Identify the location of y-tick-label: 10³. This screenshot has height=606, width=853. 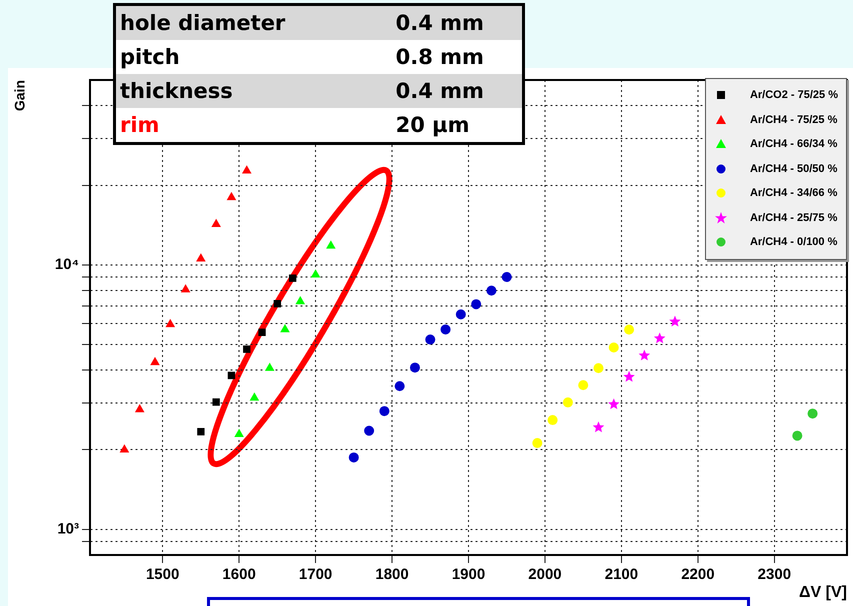
(68, 529).